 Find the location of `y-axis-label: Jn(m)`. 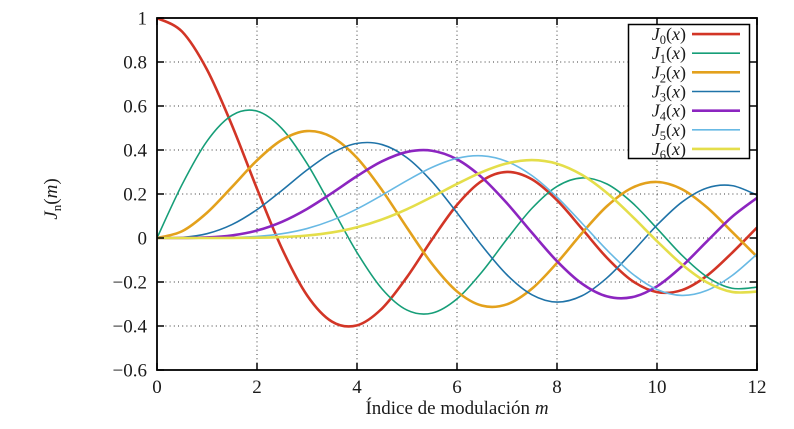

y-axis-label: Jn(m) is located at coordinates (53, 198).